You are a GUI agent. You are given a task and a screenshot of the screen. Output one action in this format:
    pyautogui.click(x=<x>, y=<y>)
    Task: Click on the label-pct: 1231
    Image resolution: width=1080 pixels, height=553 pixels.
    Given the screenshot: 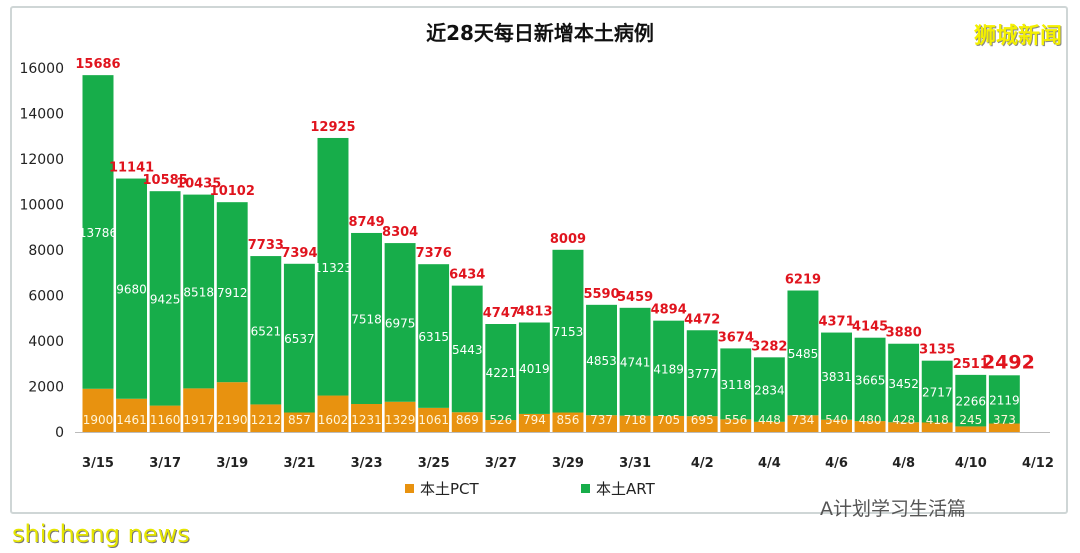 What is the action you would take?
    pyautogui.click(x=366, y=420)
    